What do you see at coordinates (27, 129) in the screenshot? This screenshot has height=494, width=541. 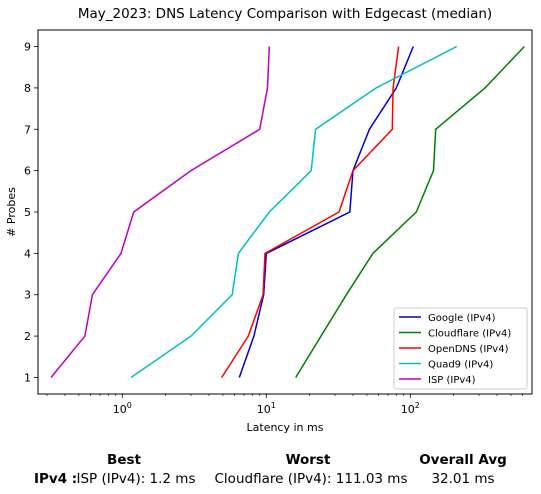 I see `y-tick-label-7: 7` at bounding box center [27, 129].